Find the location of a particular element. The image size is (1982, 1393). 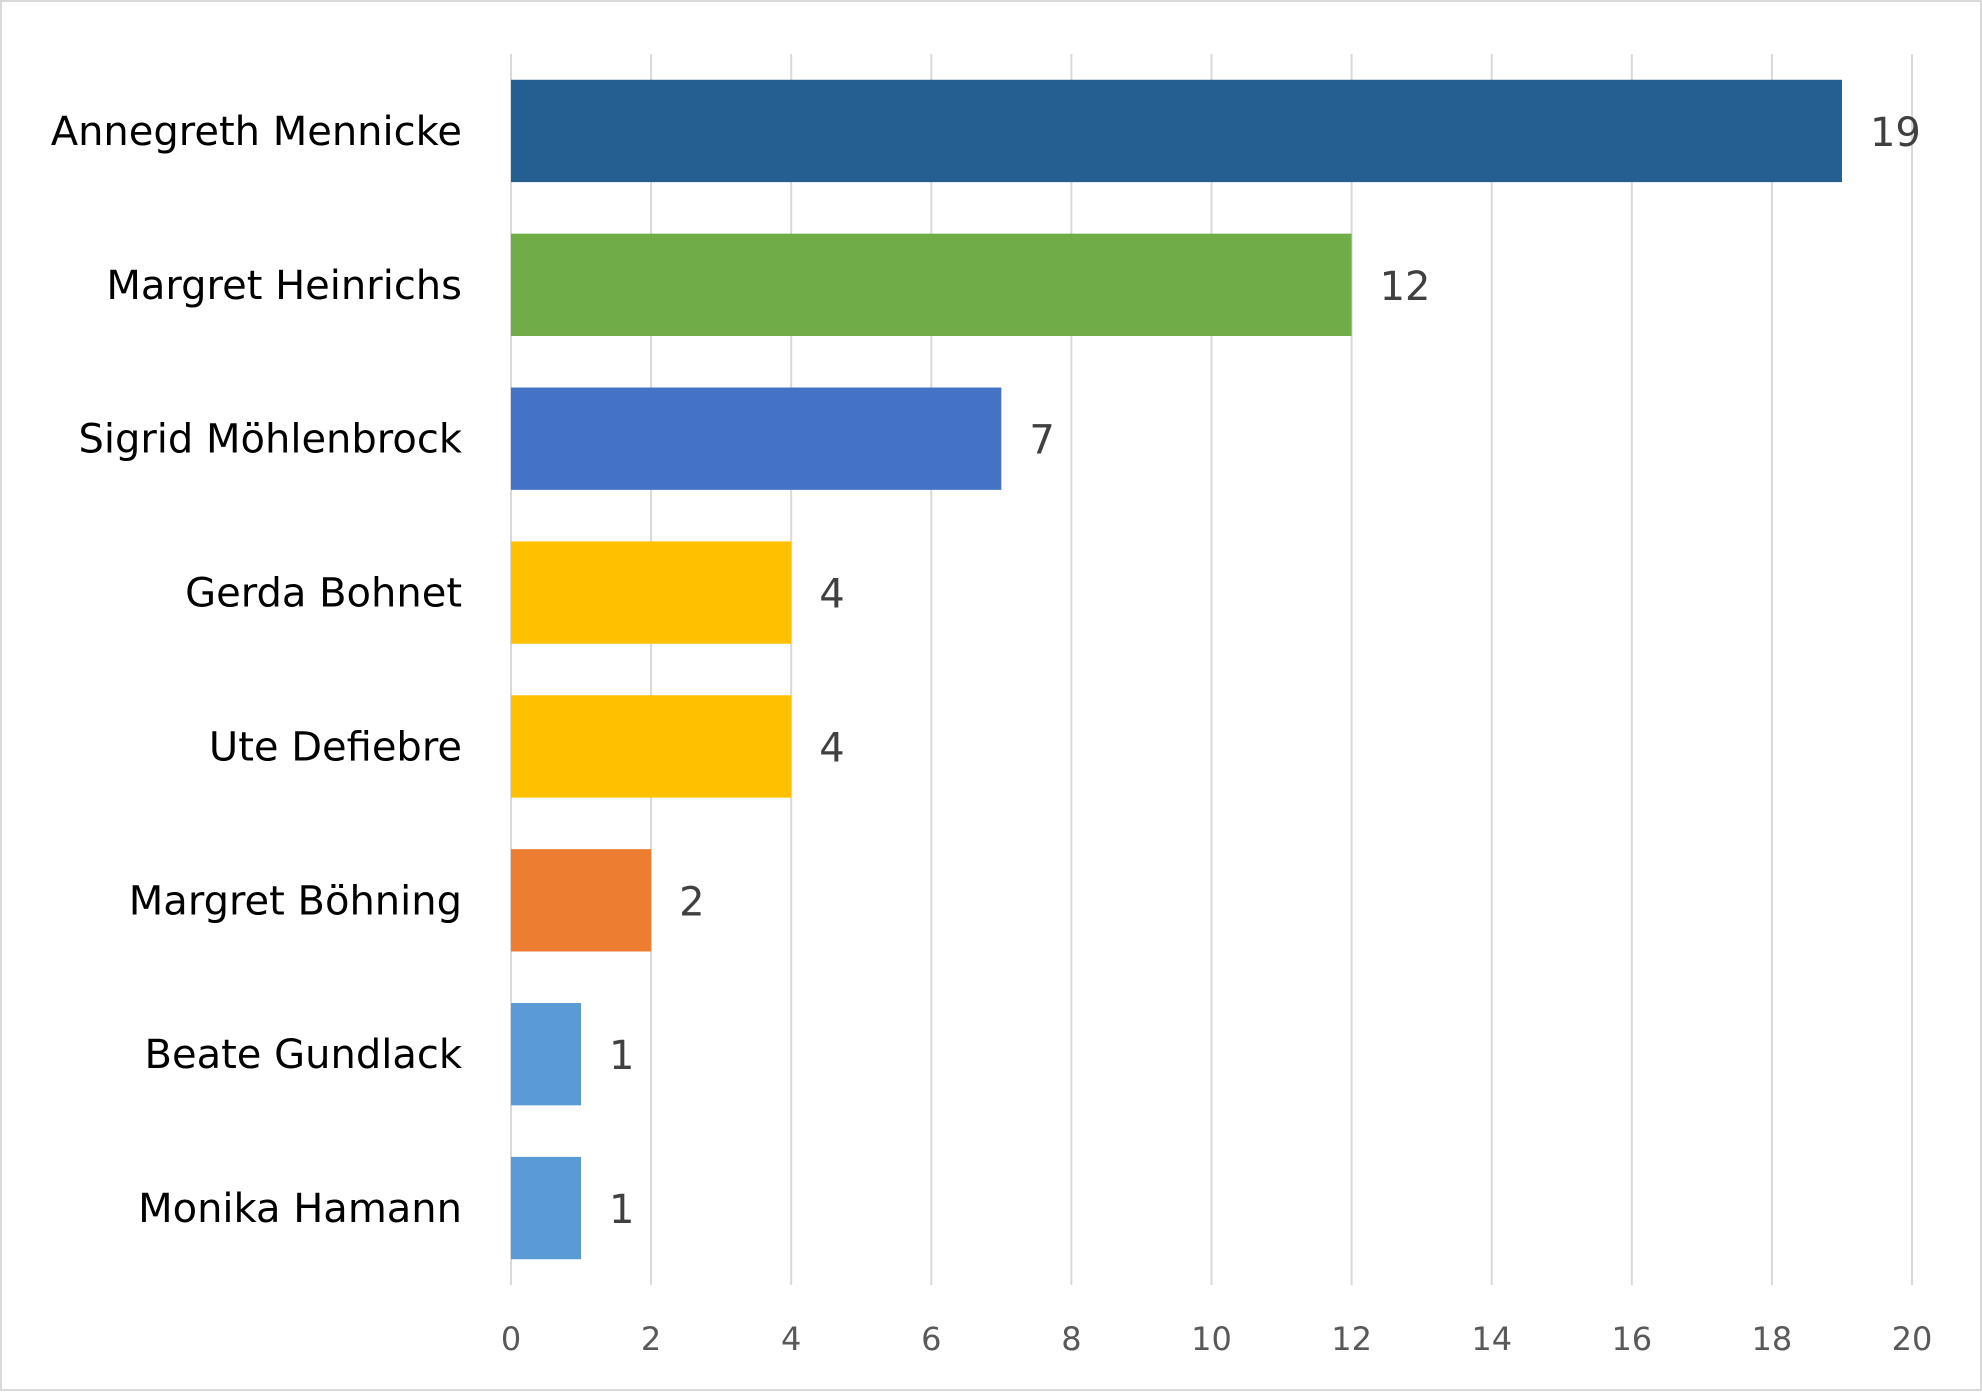

x-tick-label: 2 is located at coordinates (651, 1339).